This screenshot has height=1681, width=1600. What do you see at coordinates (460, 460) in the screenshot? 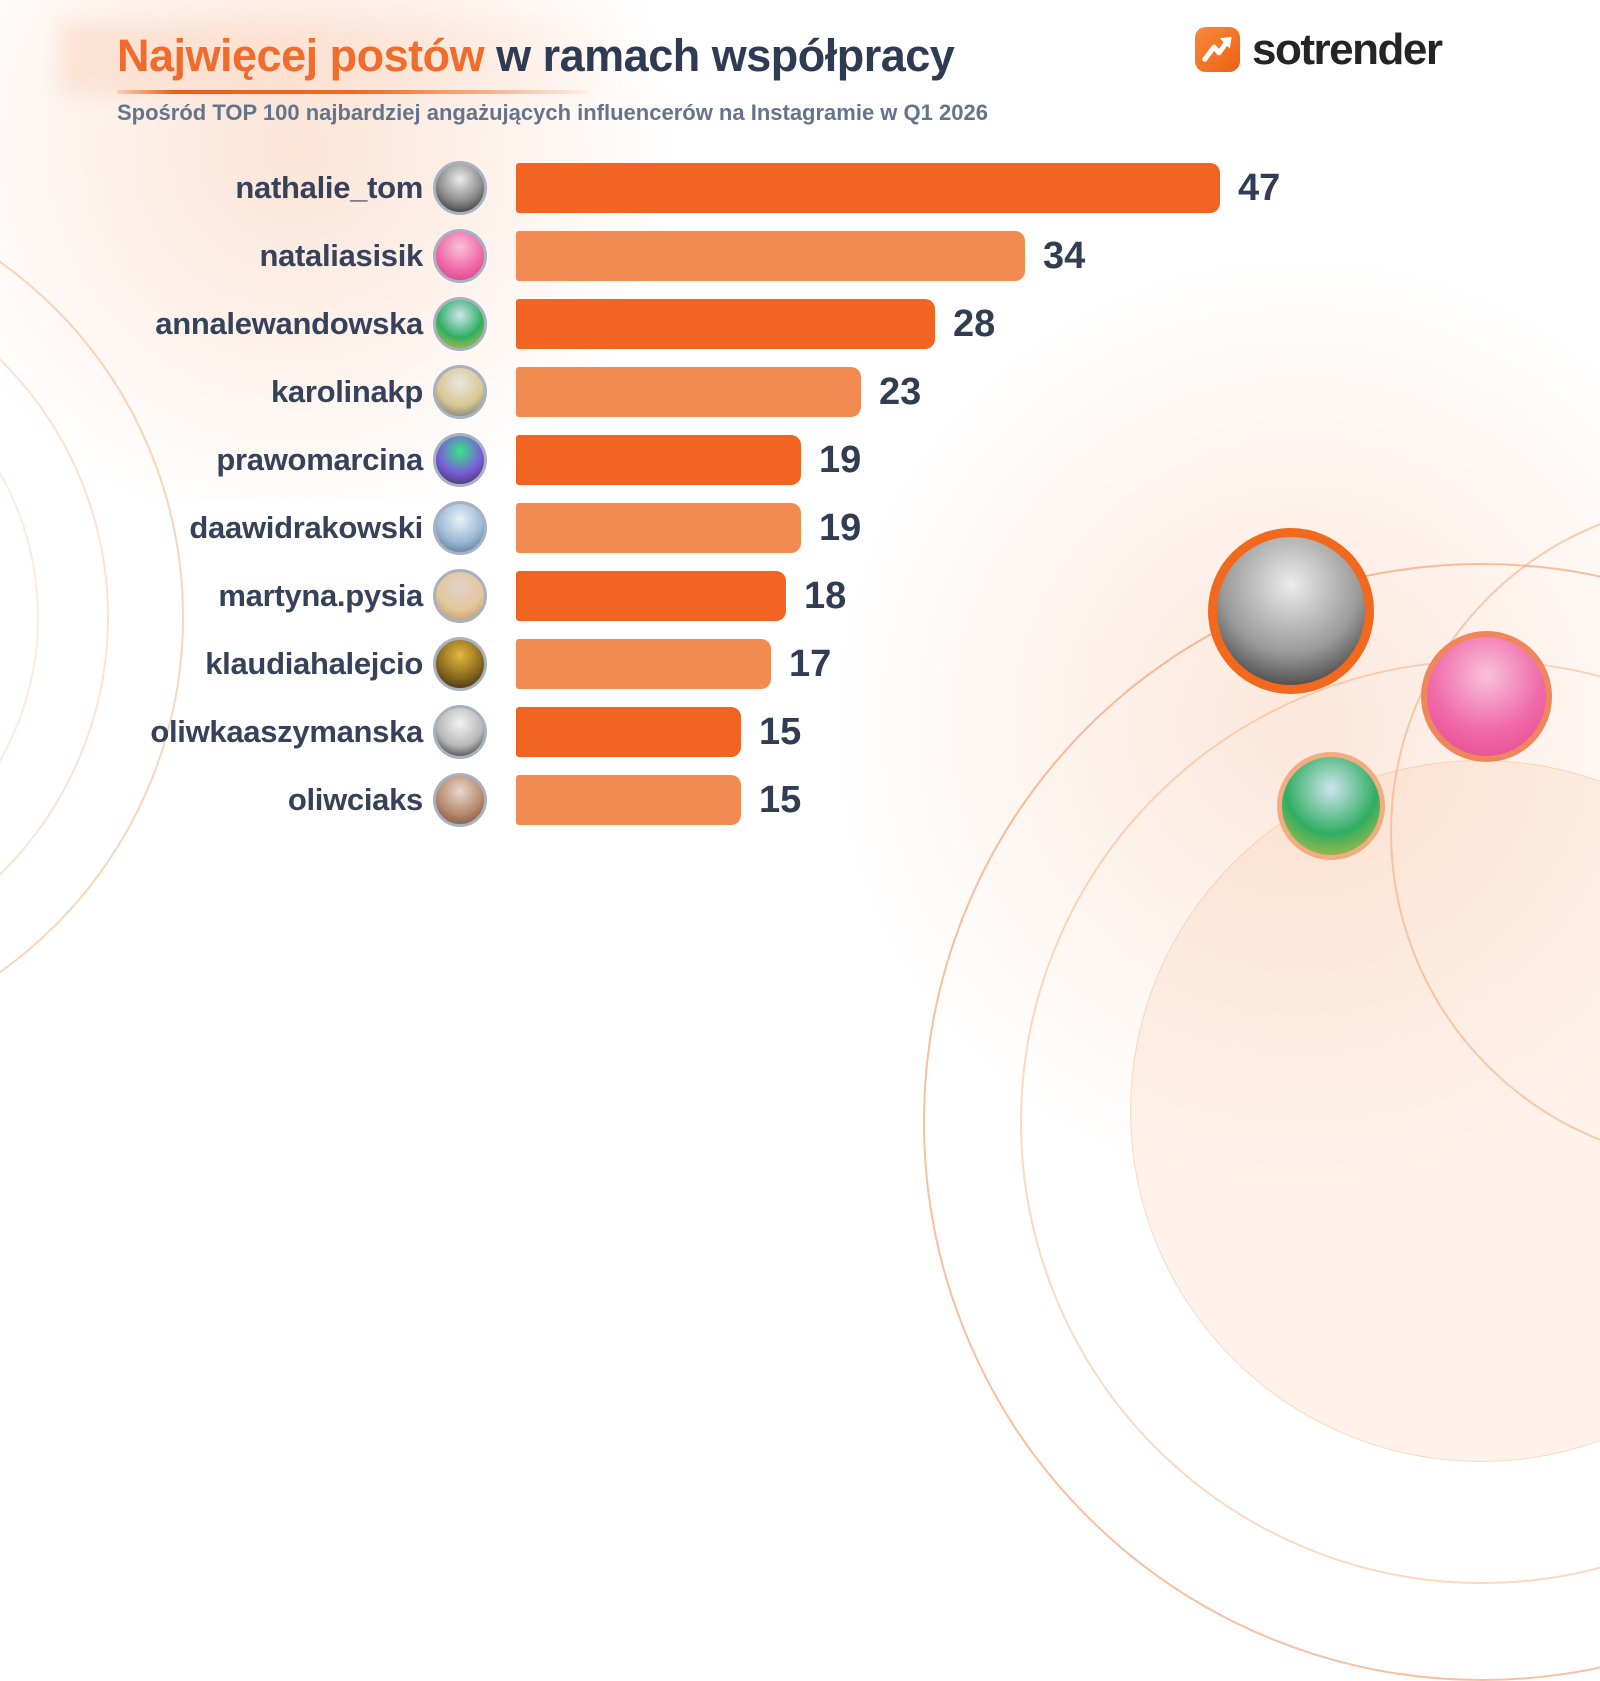
I see `prawomarcina-avatar` at bounding box center [460, 460].